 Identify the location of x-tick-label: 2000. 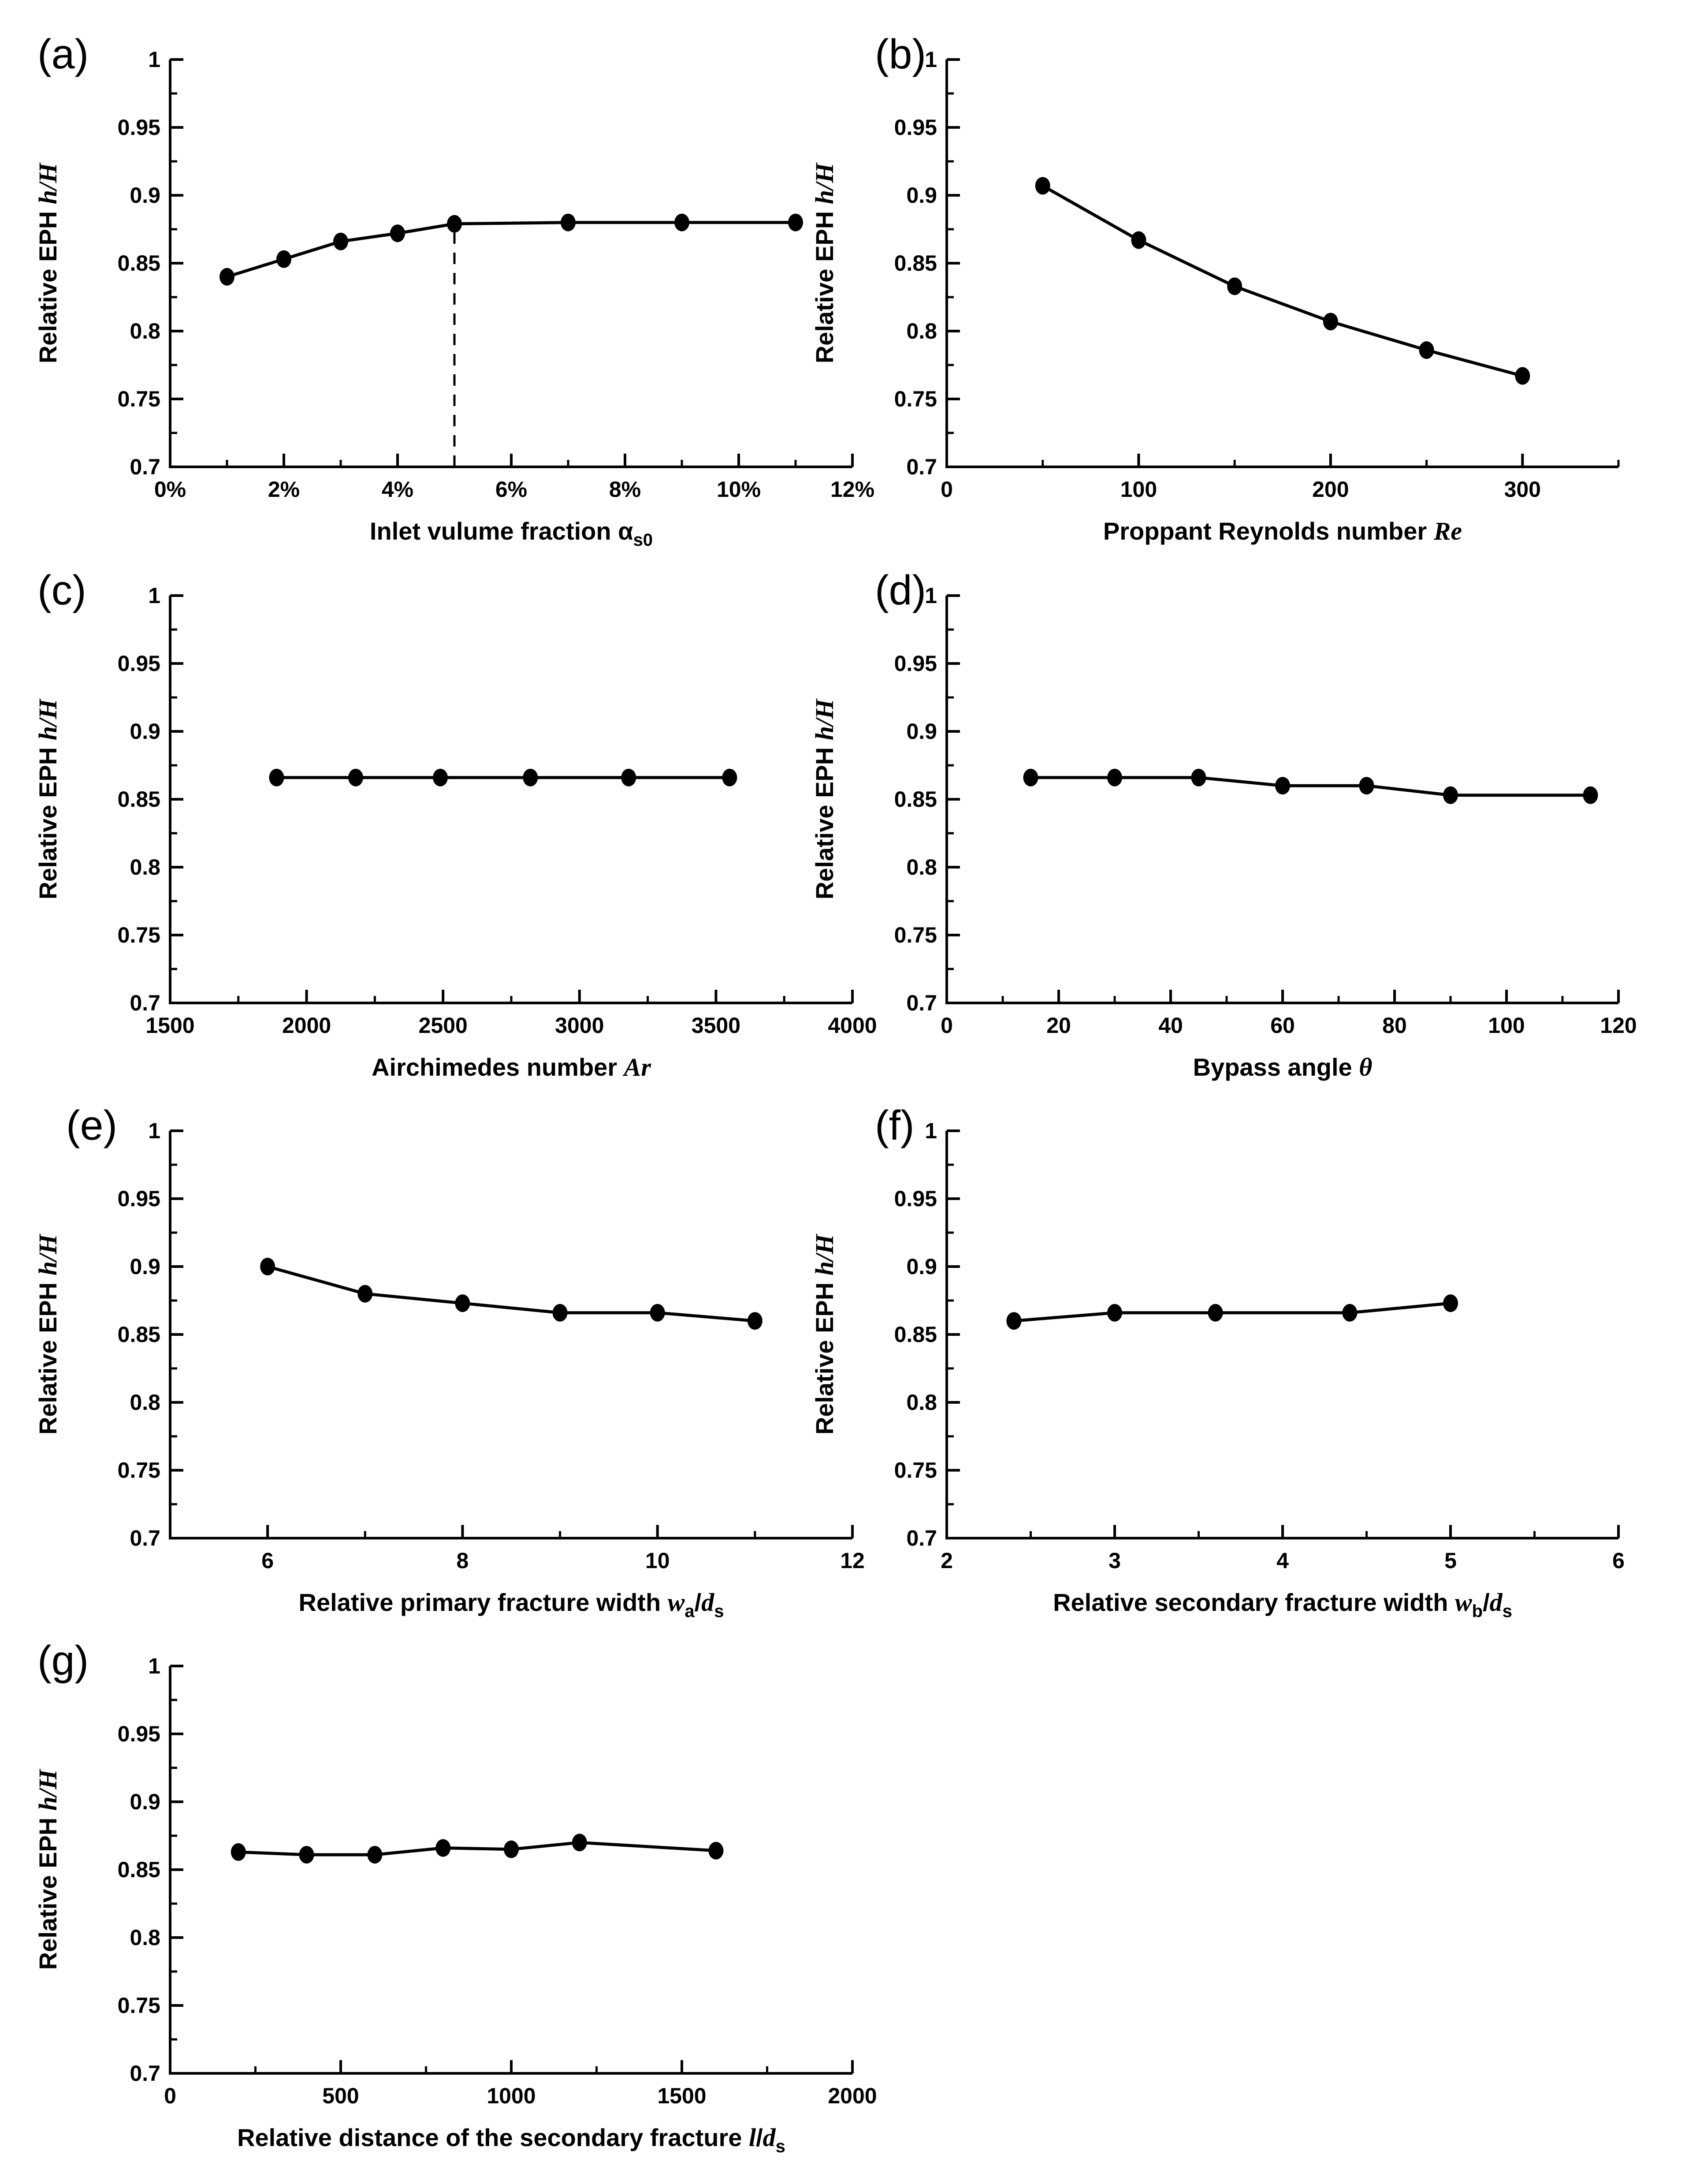
(853, 2095).